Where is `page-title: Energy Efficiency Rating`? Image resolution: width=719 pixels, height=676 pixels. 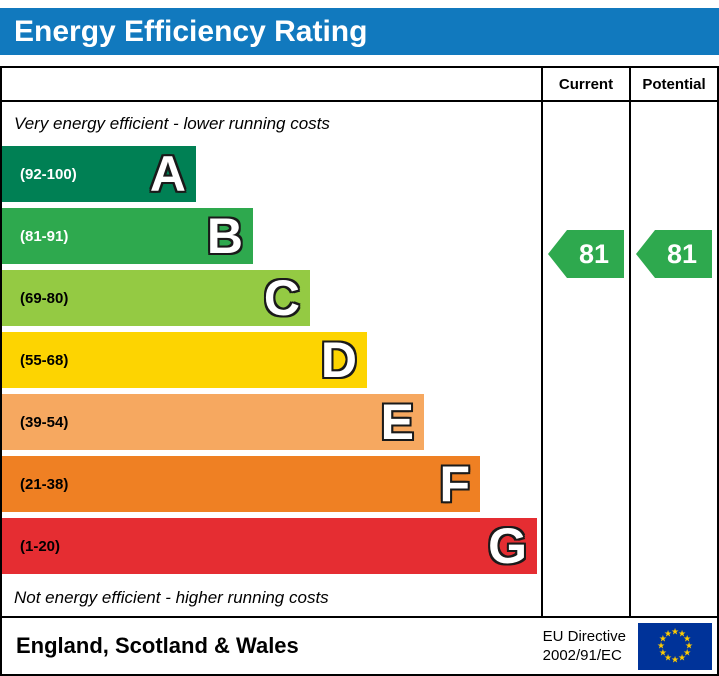 page-title: Energy Efficiency Rating is located at coordinates (359, 31).